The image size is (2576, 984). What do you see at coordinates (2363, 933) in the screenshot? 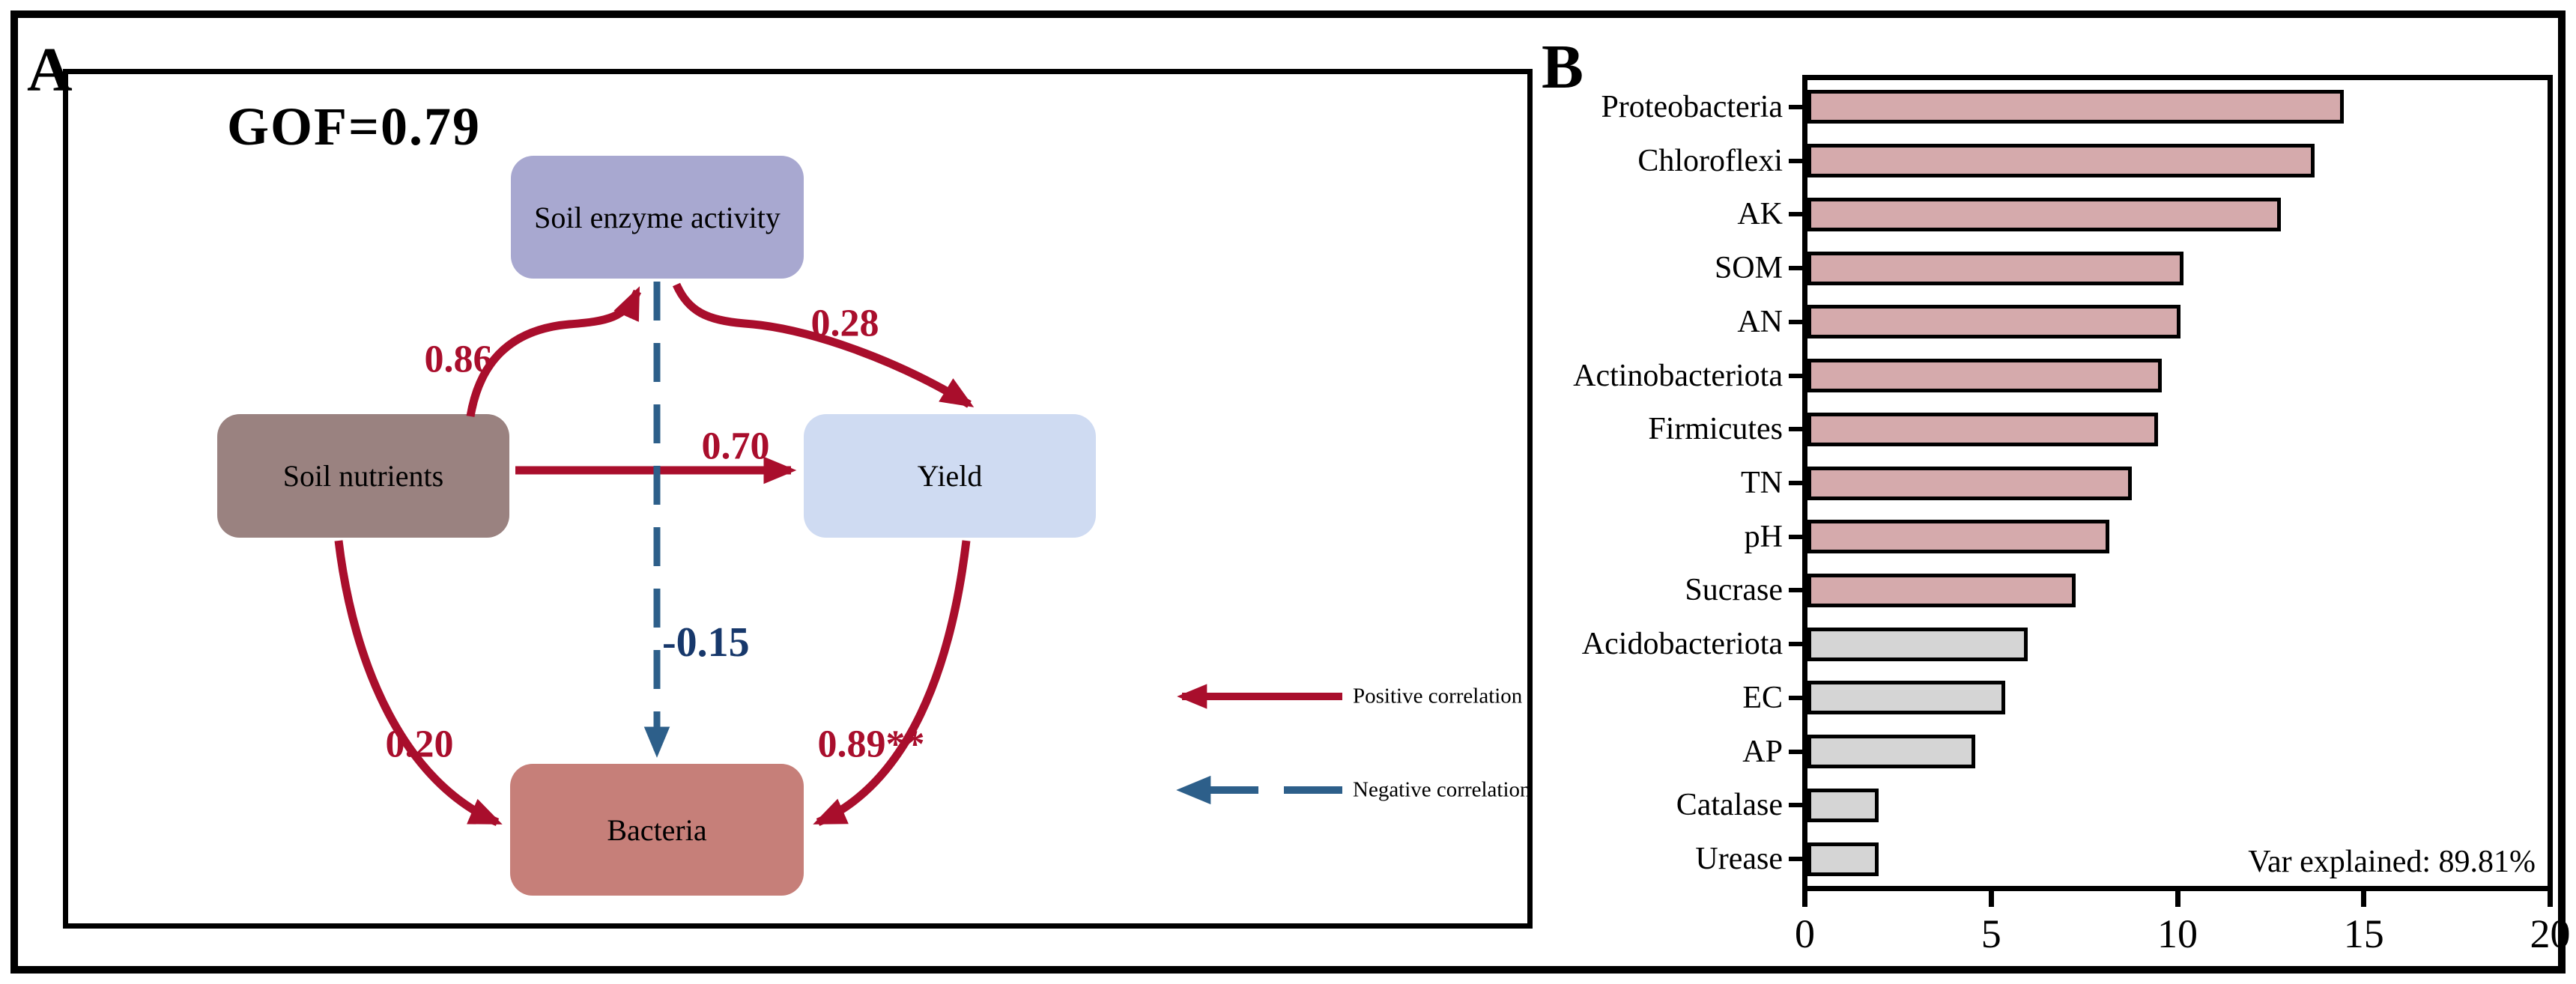
I see `x-tick-label-15: 15` at bounding box center [2363, 933].